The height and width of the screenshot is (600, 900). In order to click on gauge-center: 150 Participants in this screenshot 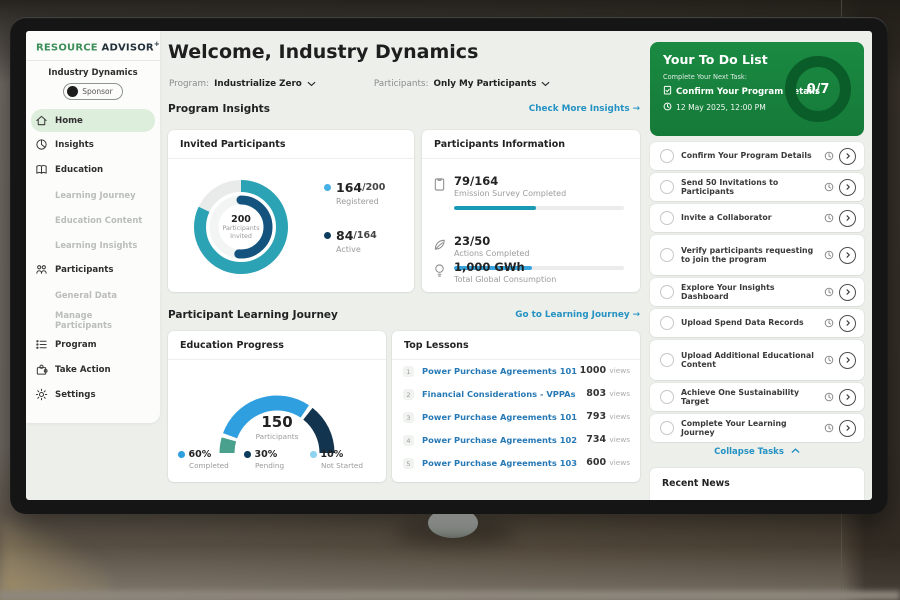, I will do `click(277, 427)`.